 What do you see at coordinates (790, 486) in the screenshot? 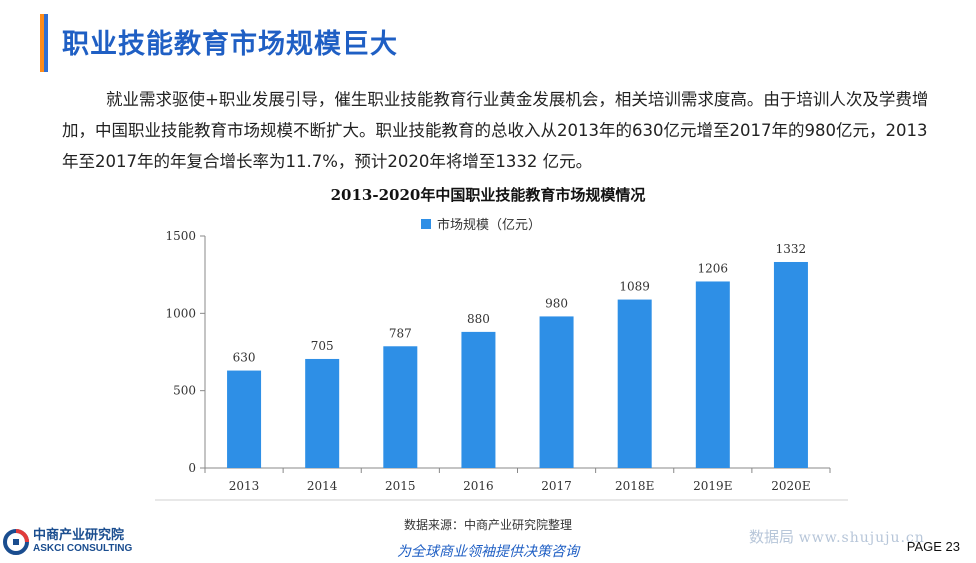
I see `x-tick-label: 2020E` at bounding box center [790, 486].